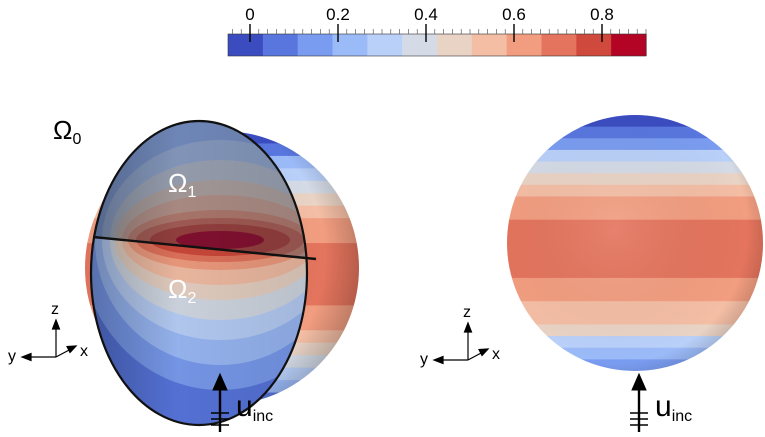  What do you see at coordinates (67, 131) in the screenshot?
I see `omega0-label: Ω0` at bounding box center [67, 131].